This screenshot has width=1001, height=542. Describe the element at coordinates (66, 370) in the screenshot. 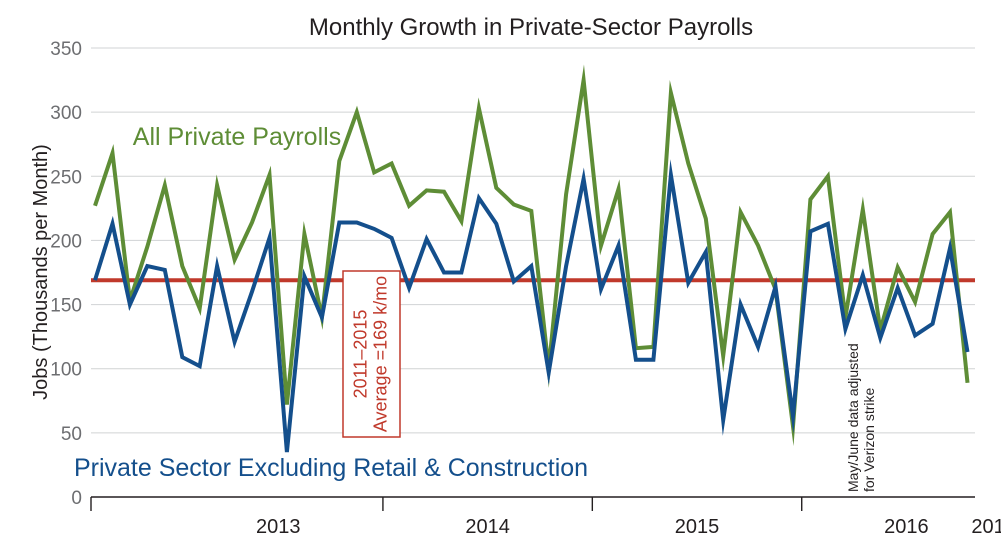

I see `y-tick-label-100: 100` at that location.